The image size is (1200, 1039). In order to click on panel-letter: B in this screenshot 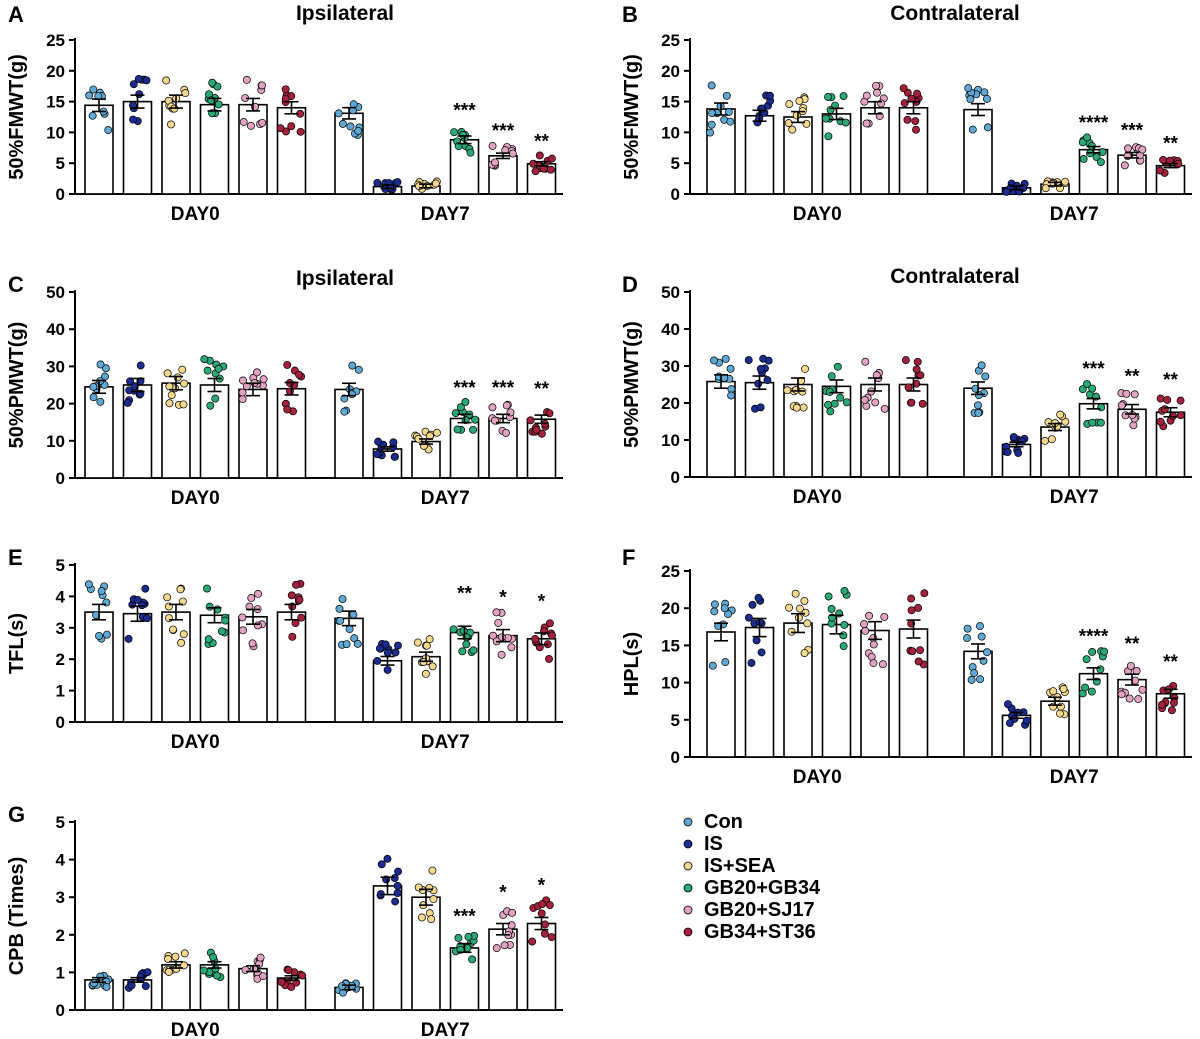, I will do `click(630, 14)`.